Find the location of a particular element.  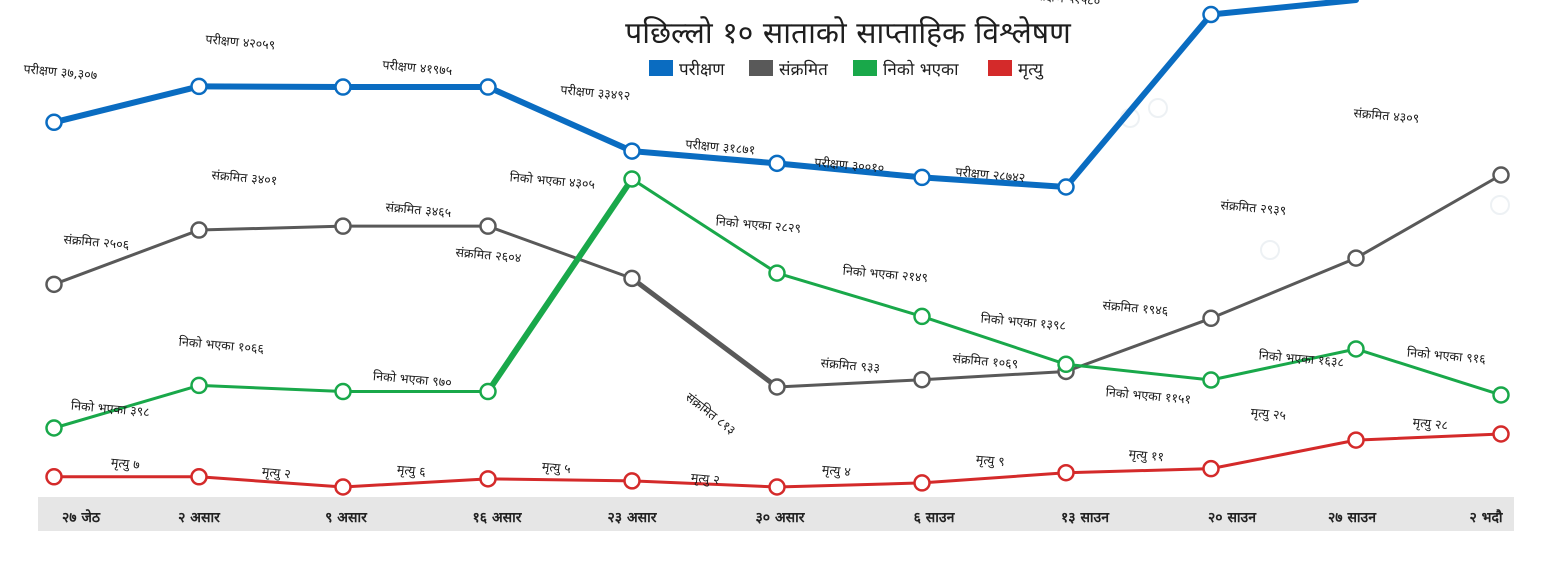

data-label-infected: संक्रमित २५०६ is located at coordinates (96, 242).